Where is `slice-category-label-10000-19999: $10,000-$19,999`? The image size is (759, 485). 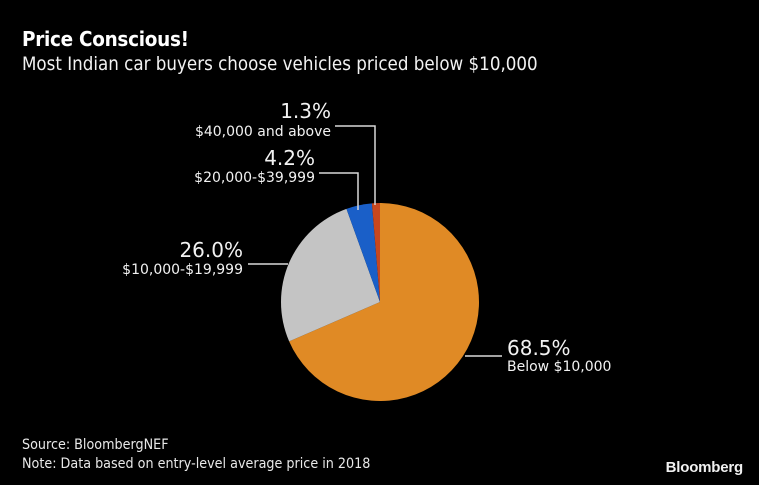
slice-category-label-10000-19999: $10,000-$19,999 is located at coordinates (182, 270).